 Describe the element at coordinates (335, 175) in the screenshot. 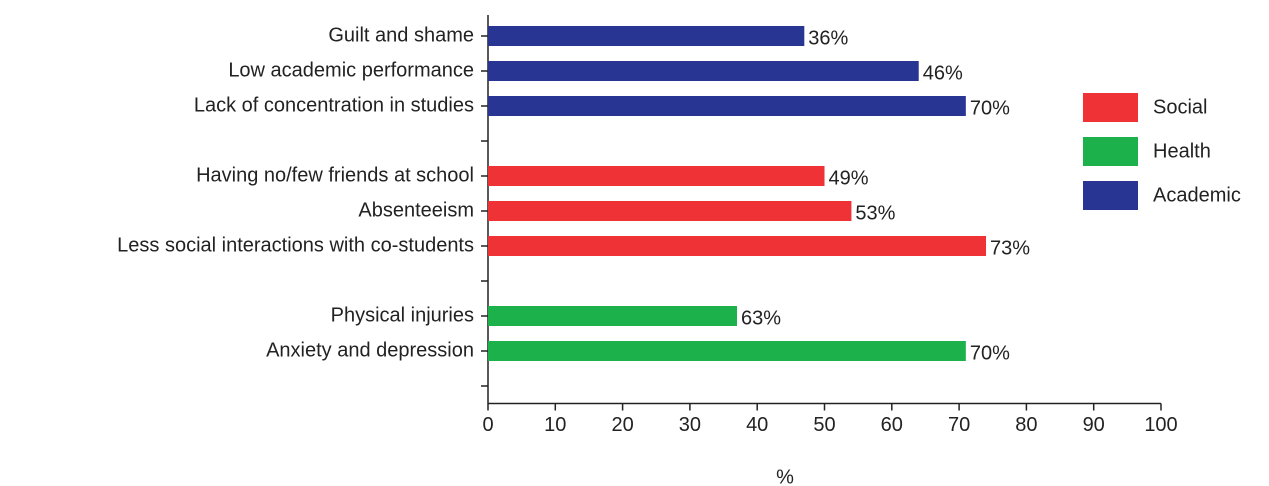

I see `y-tick-label: Having no/few friends at school` at that location.